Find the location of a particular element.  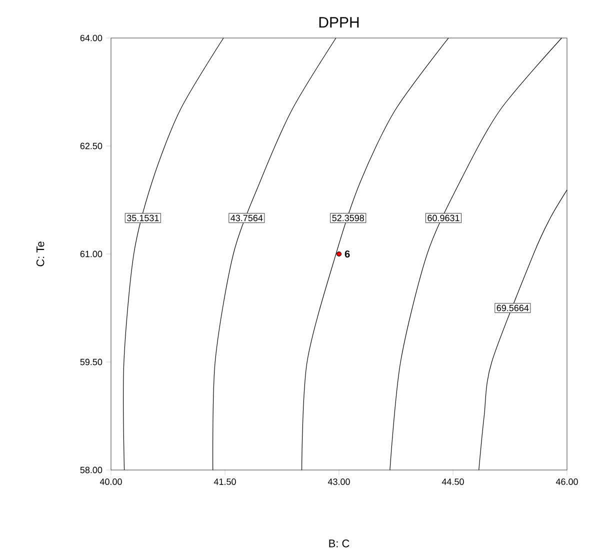

series-label: 43.7564 is located at coordinates (246, 218).